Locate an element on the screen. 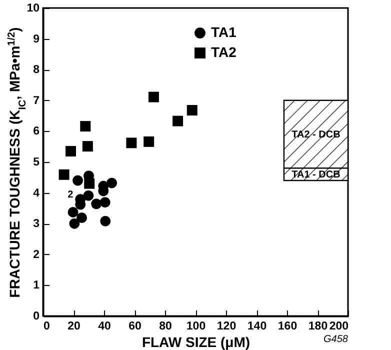 This screenshot has width=391, height=350. x-tick-label: 200 is located at coordinates (338, 326).